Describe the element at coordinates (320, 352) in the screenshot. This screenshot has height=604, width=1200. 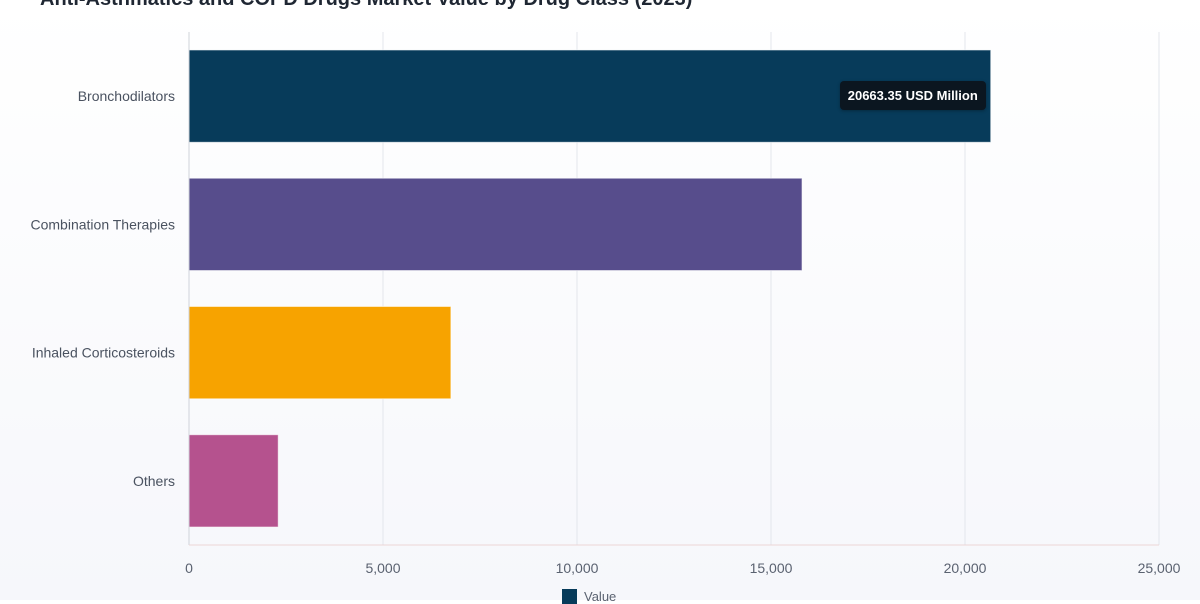
I see `bar-inhaled-corticosteroids` at that location.